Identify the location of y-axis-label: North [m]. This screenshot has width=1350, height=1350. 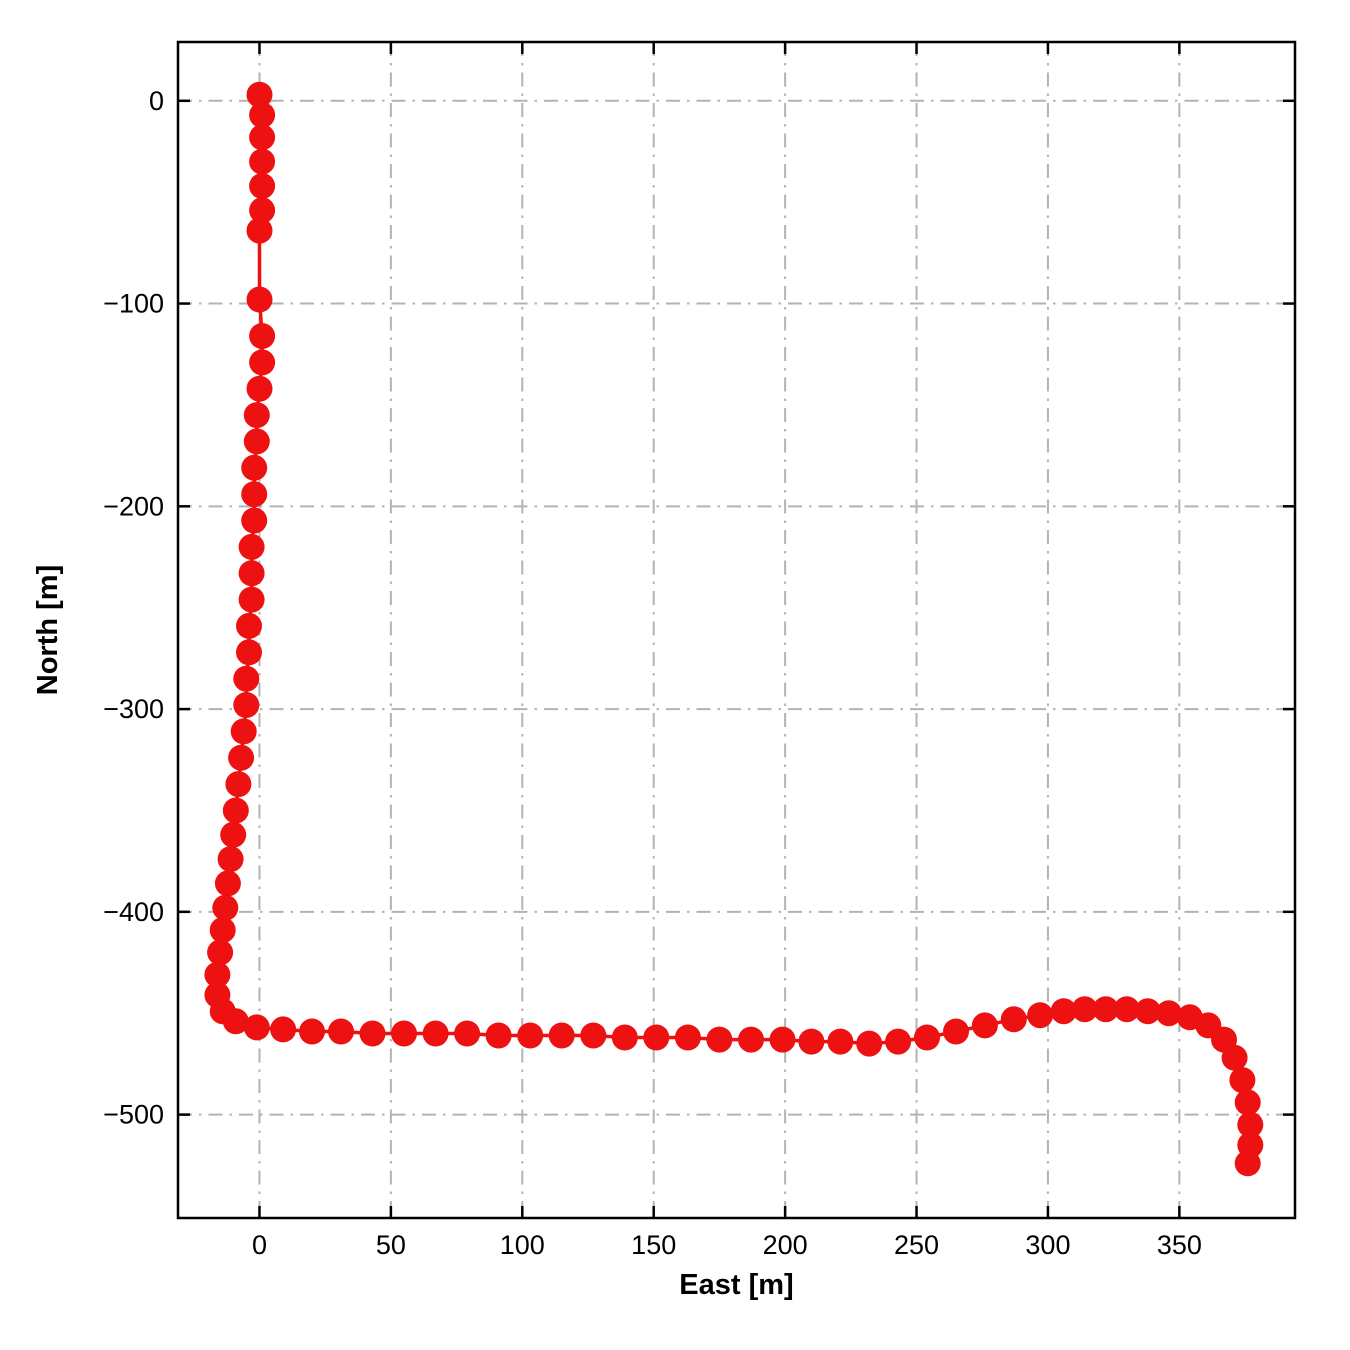
(48, 630).